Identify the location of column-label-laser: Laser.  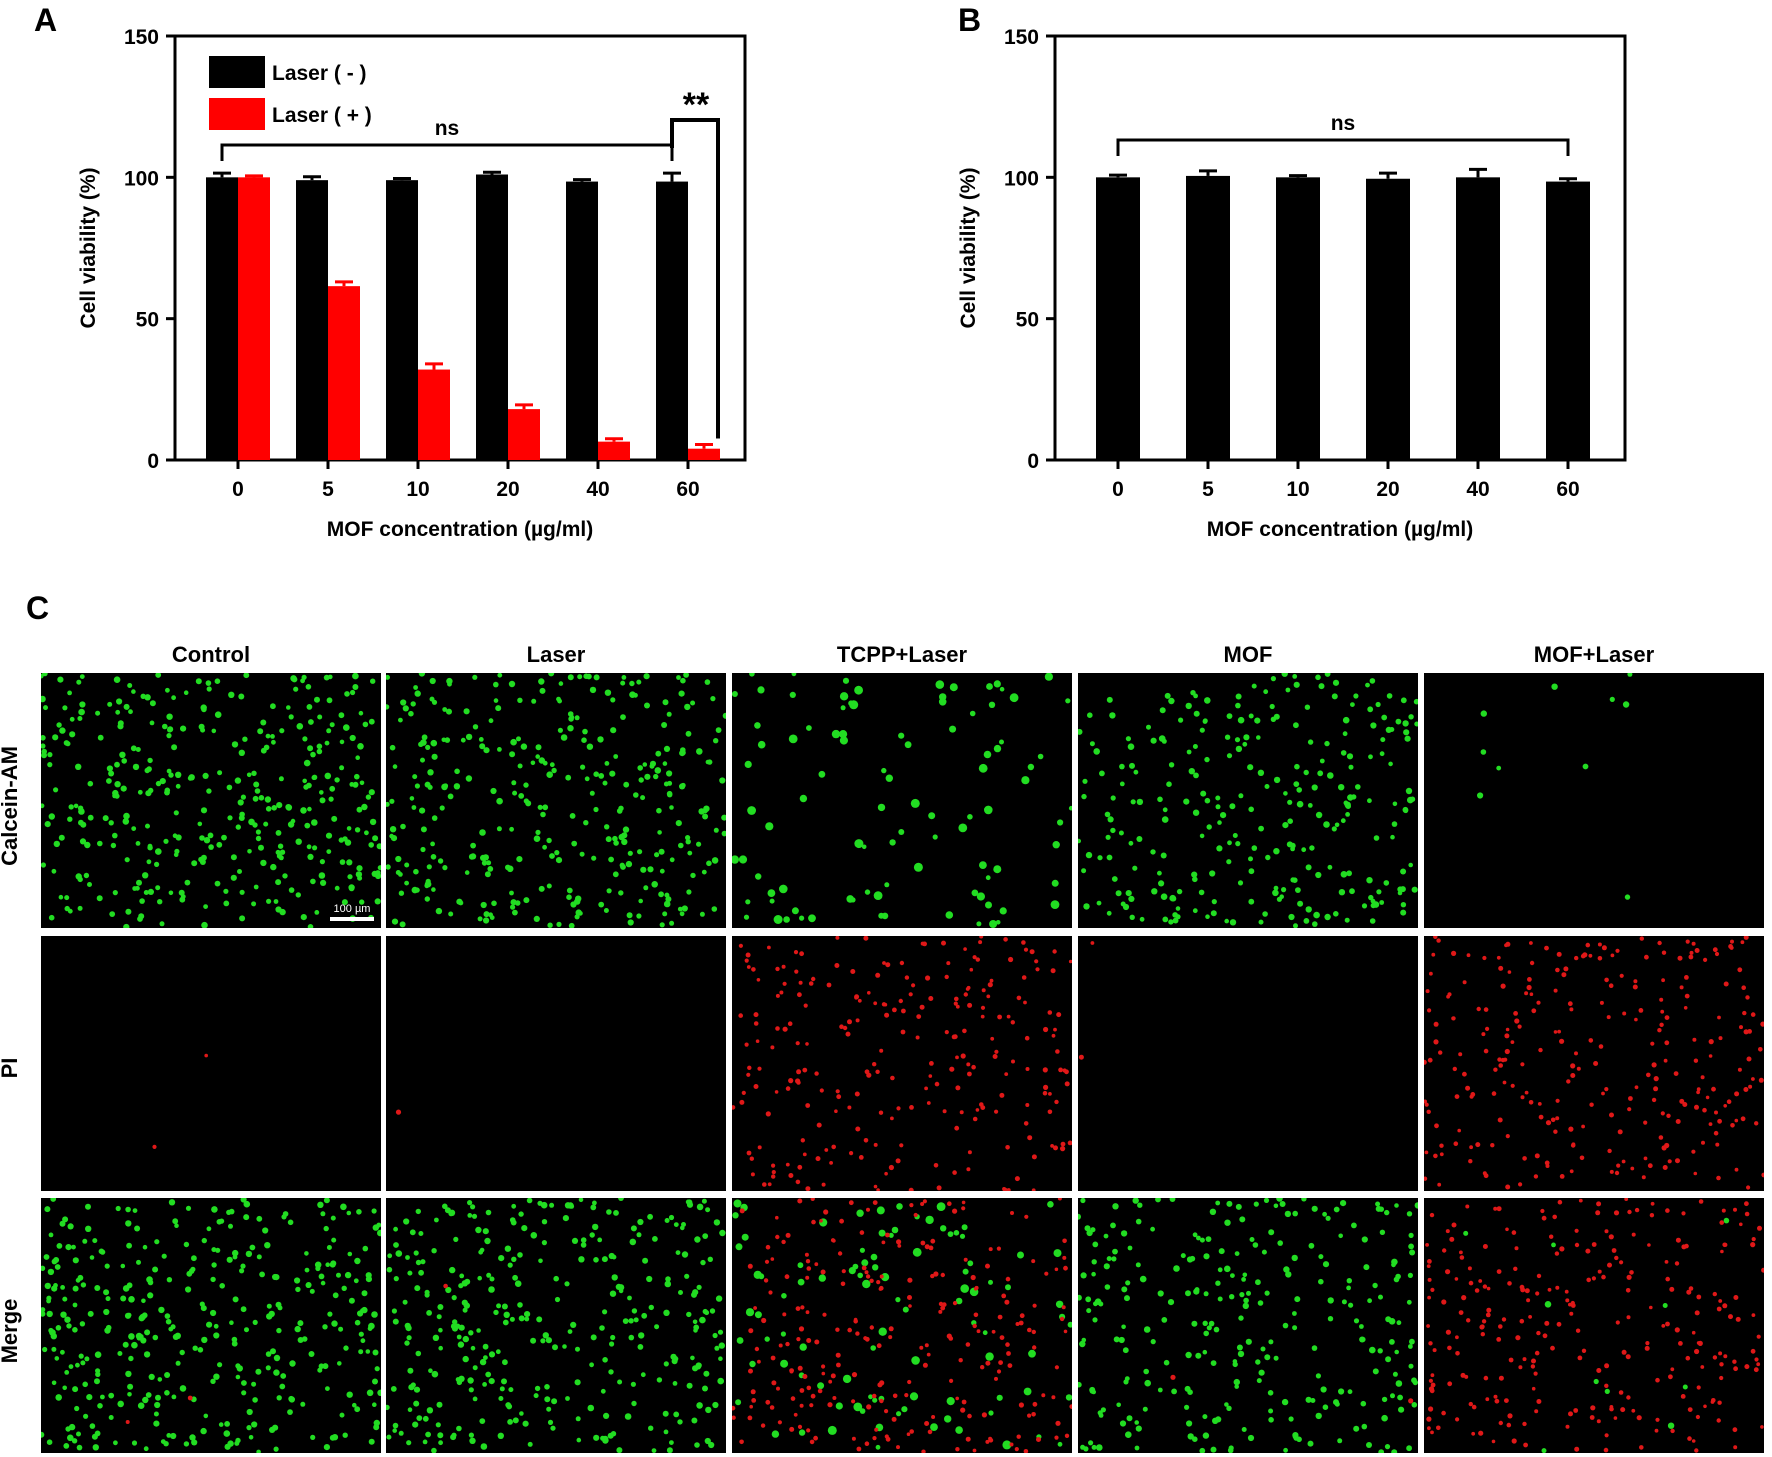
(556, 654).